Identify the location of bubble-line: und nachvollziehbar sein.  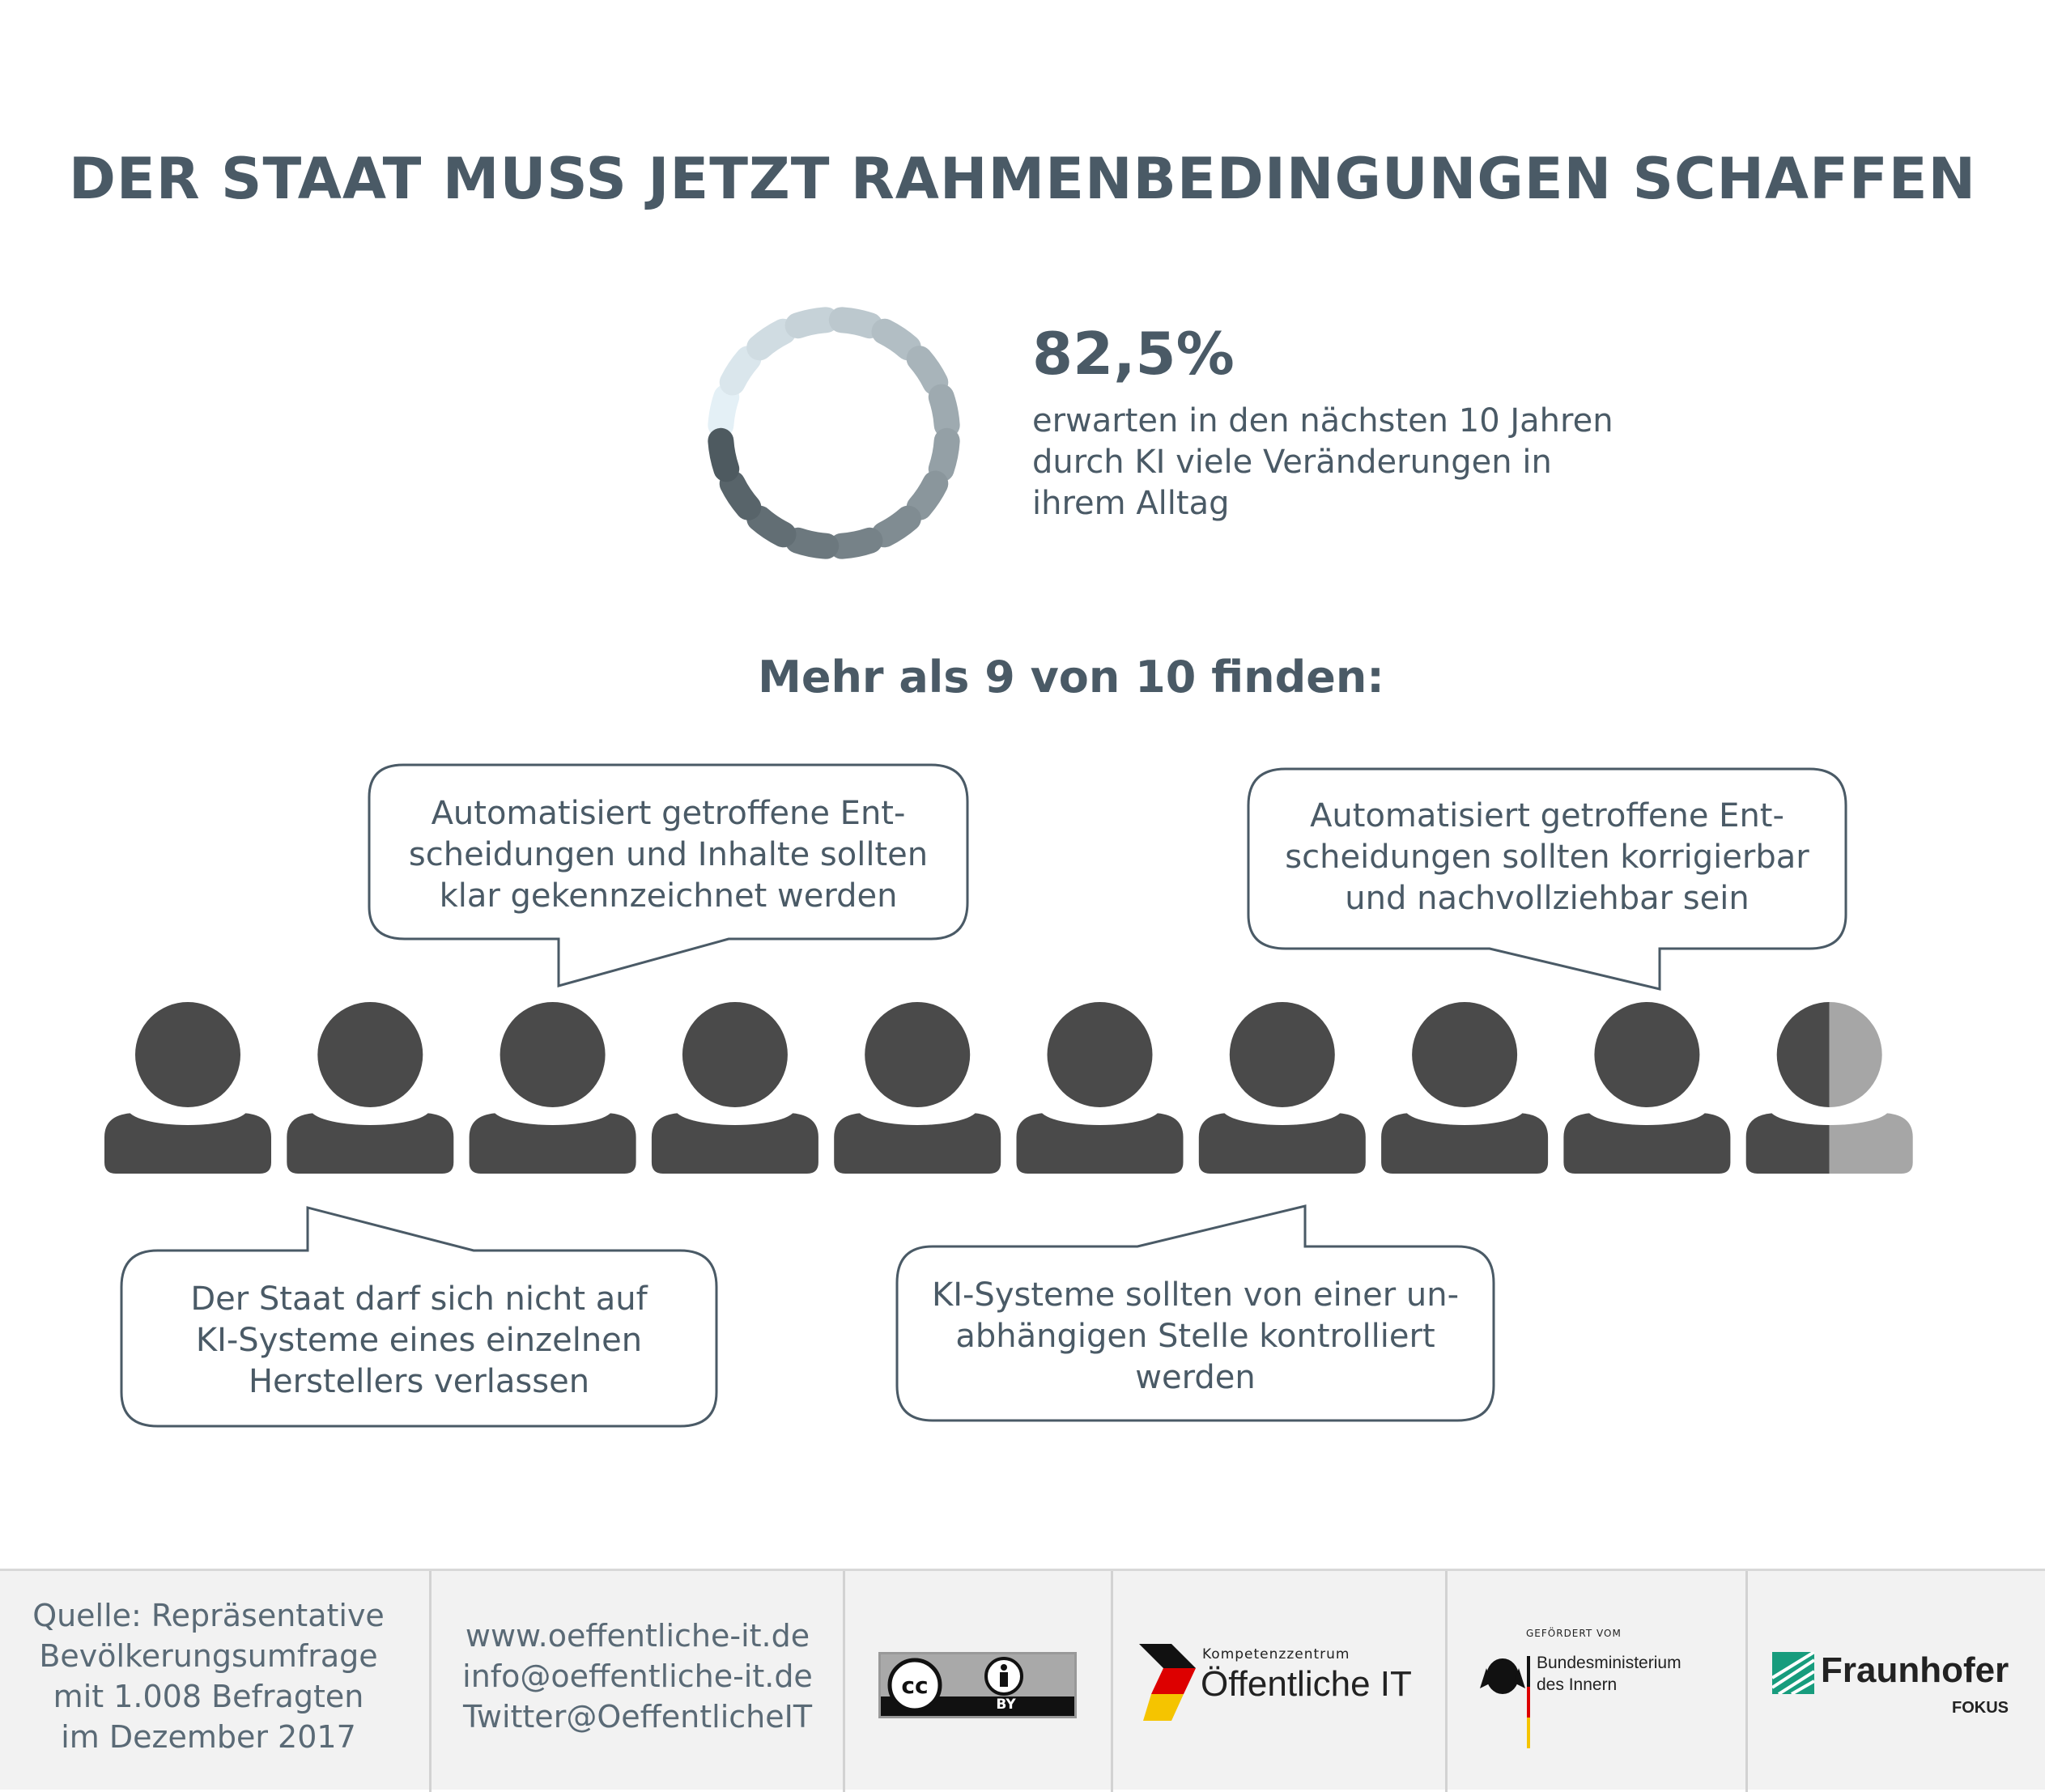
(1547, 898).